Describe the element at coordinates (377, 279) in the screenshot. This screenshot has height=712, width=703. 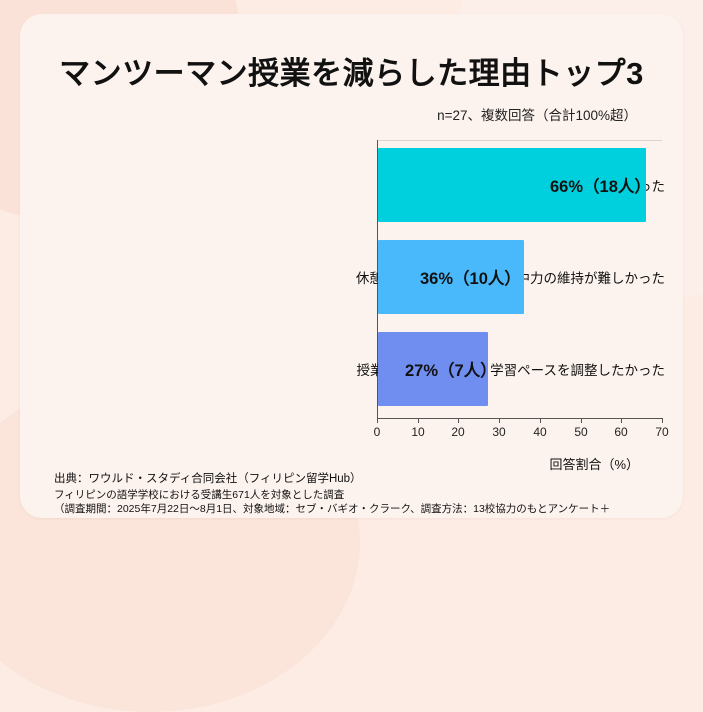
I see `y-axis-line` at that location.